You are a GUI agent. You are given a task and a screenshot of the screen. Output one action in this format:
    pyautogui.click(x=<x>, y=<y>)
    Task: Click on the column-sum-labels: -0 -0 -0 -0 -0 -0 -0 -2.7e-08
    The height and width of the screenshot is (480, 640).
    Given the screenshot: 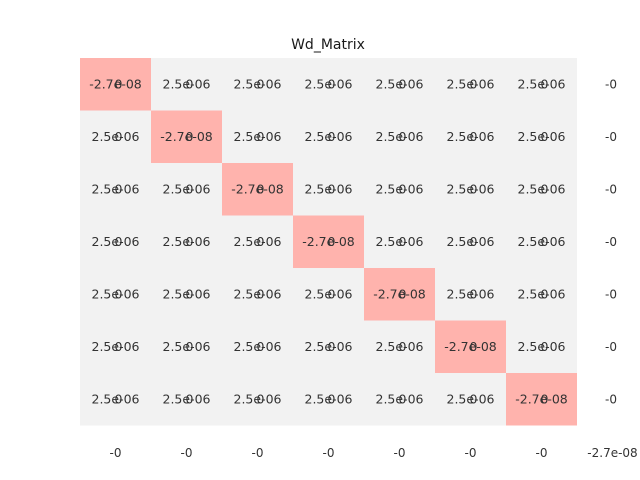 What is the action you would take?
    pyautogui.click(x=374, y=453)
    